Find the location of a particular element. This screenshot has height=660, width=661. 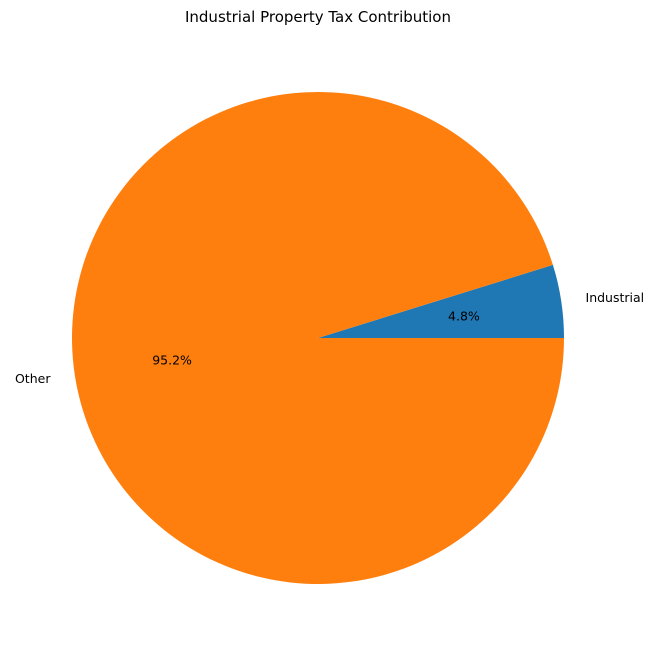

slice-label-industrial: Industrial is located at coordinates (615, 297).